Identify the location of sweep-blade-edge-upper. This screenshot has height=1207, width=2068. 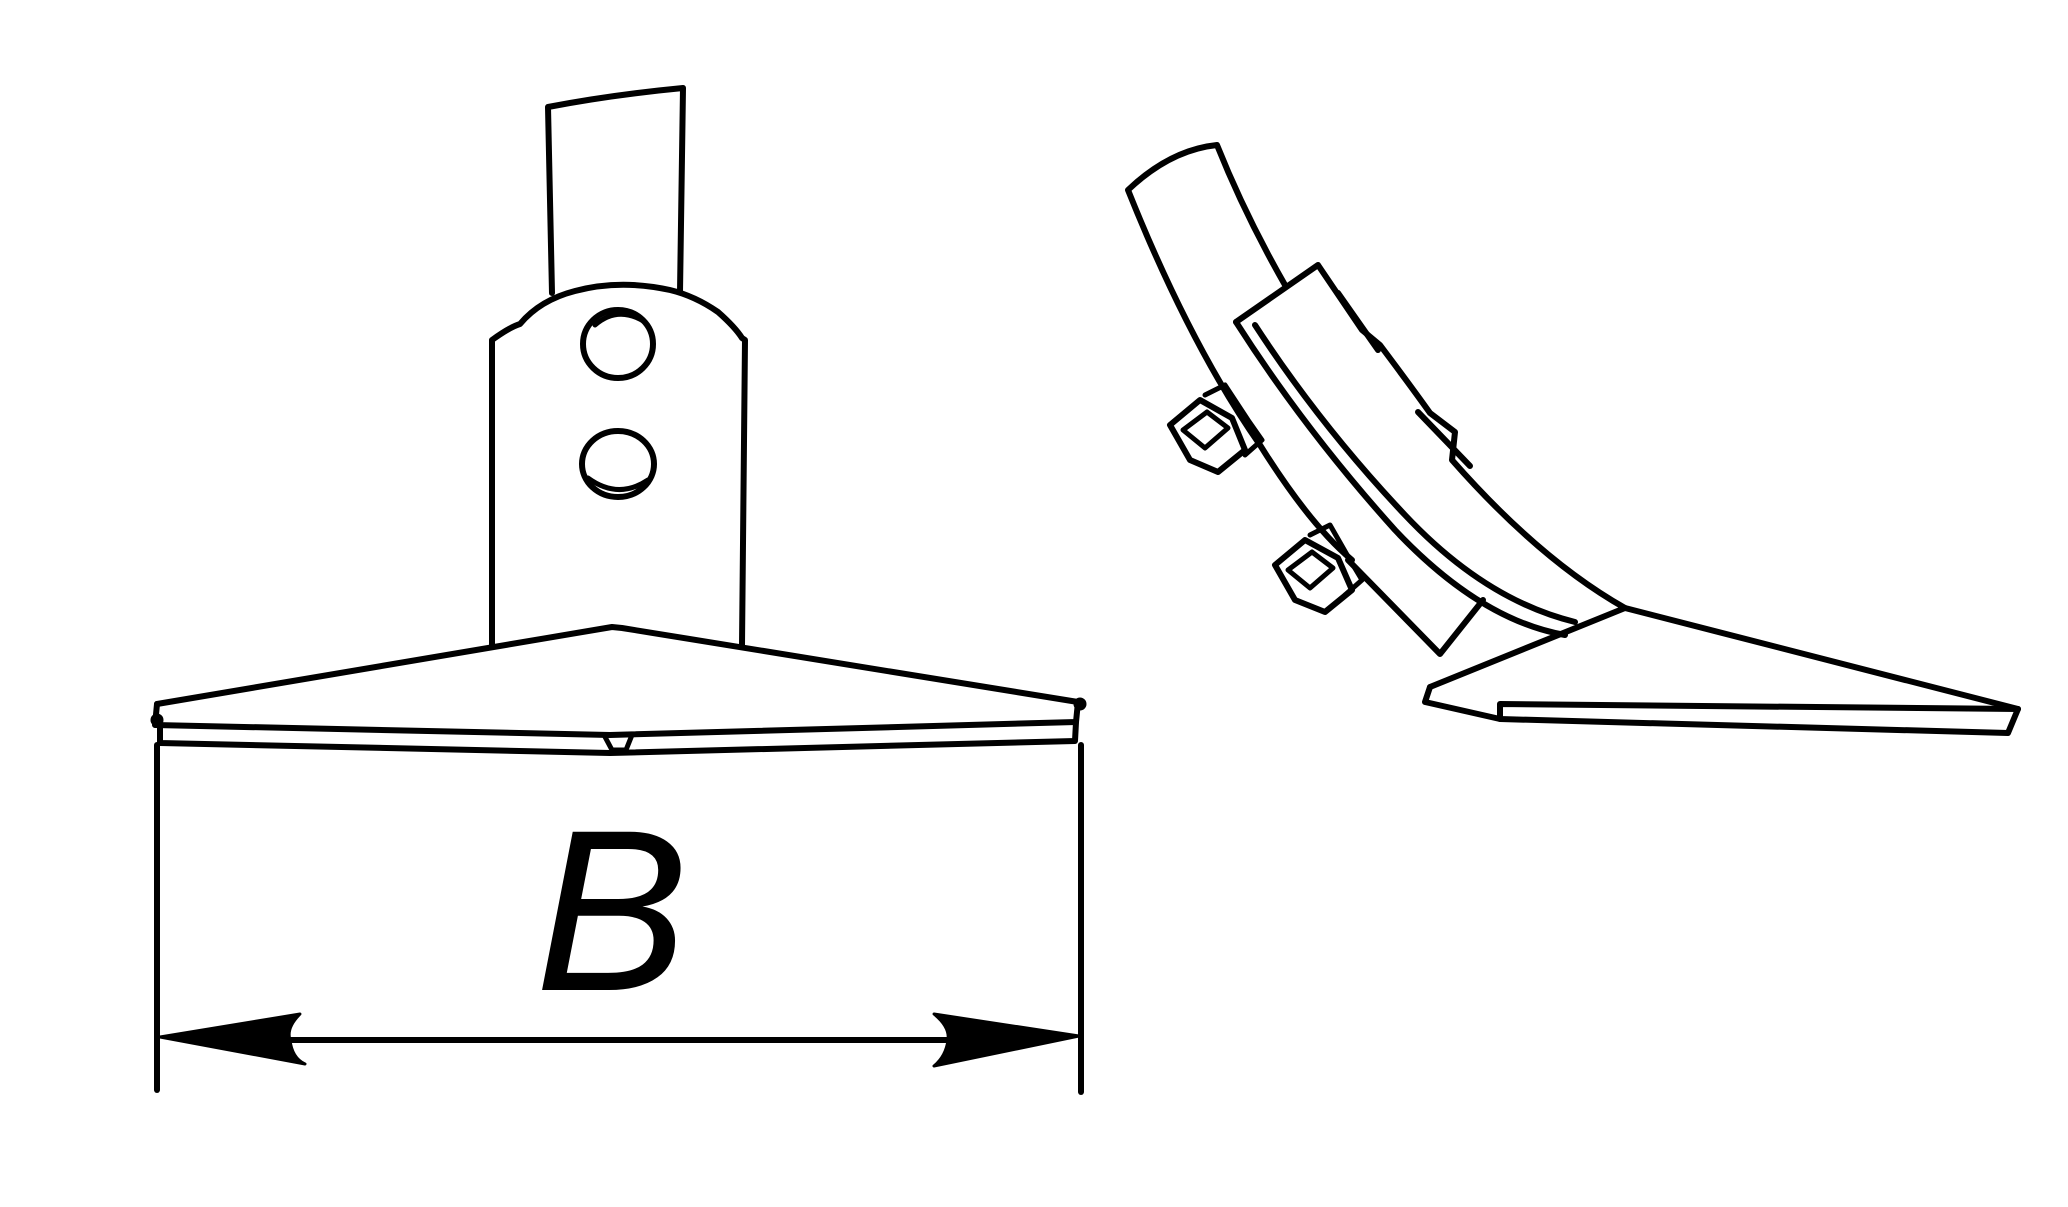
(616, 718).